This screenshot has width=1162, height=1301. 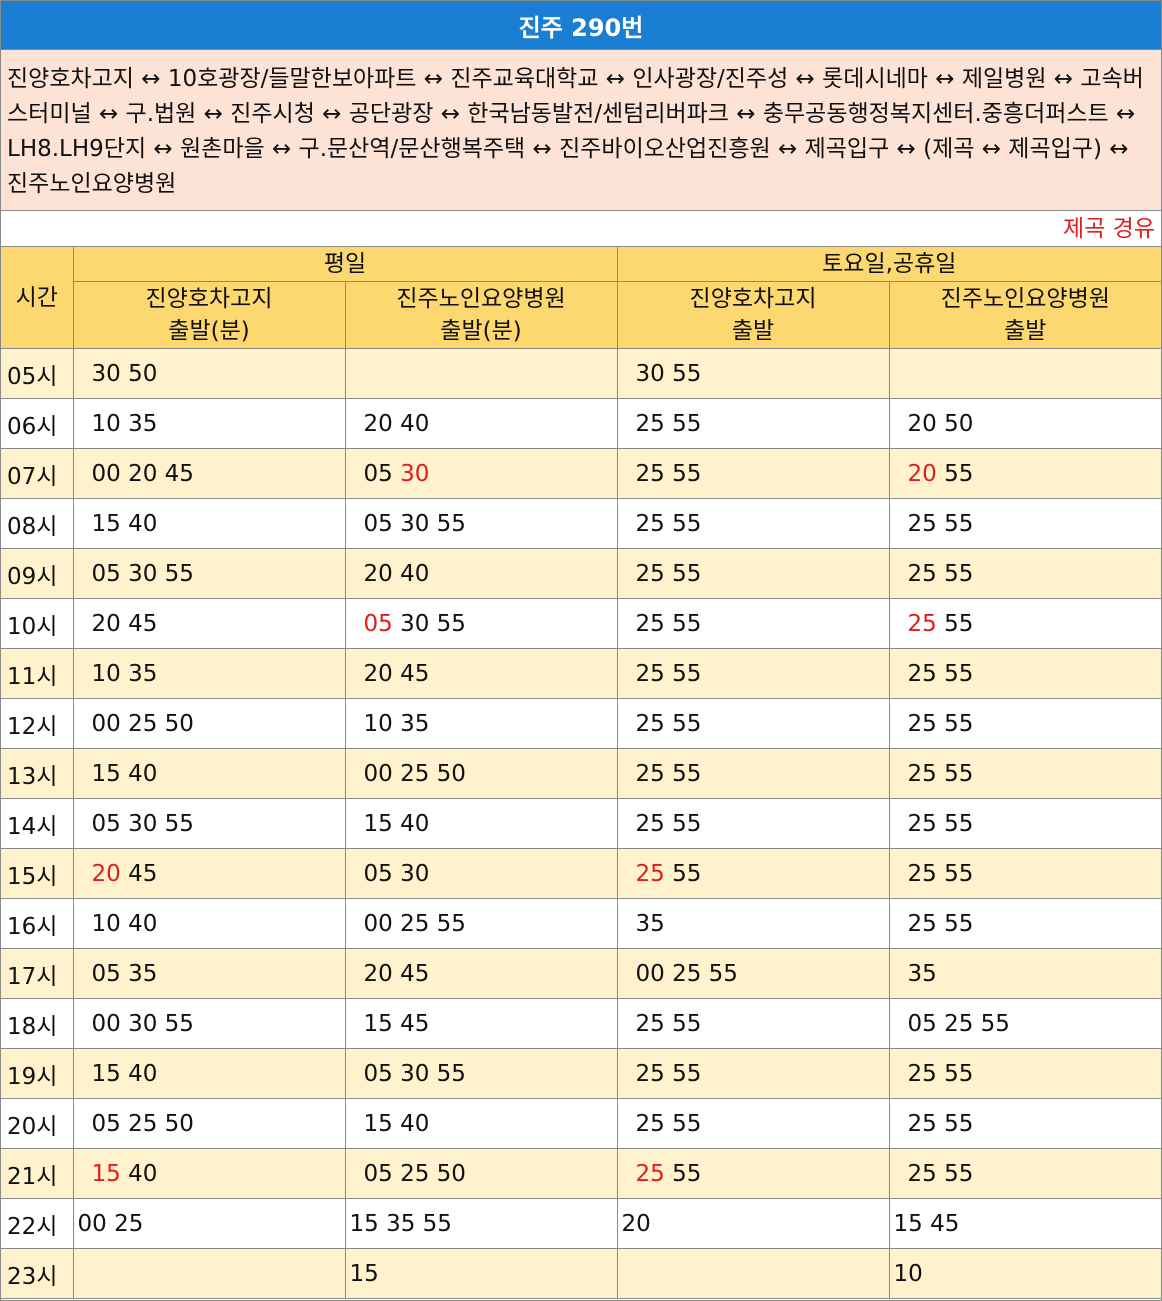 I want to click on weekday-nursing-hospital-cell: 05 25 50, so click(x=481, y=1173).